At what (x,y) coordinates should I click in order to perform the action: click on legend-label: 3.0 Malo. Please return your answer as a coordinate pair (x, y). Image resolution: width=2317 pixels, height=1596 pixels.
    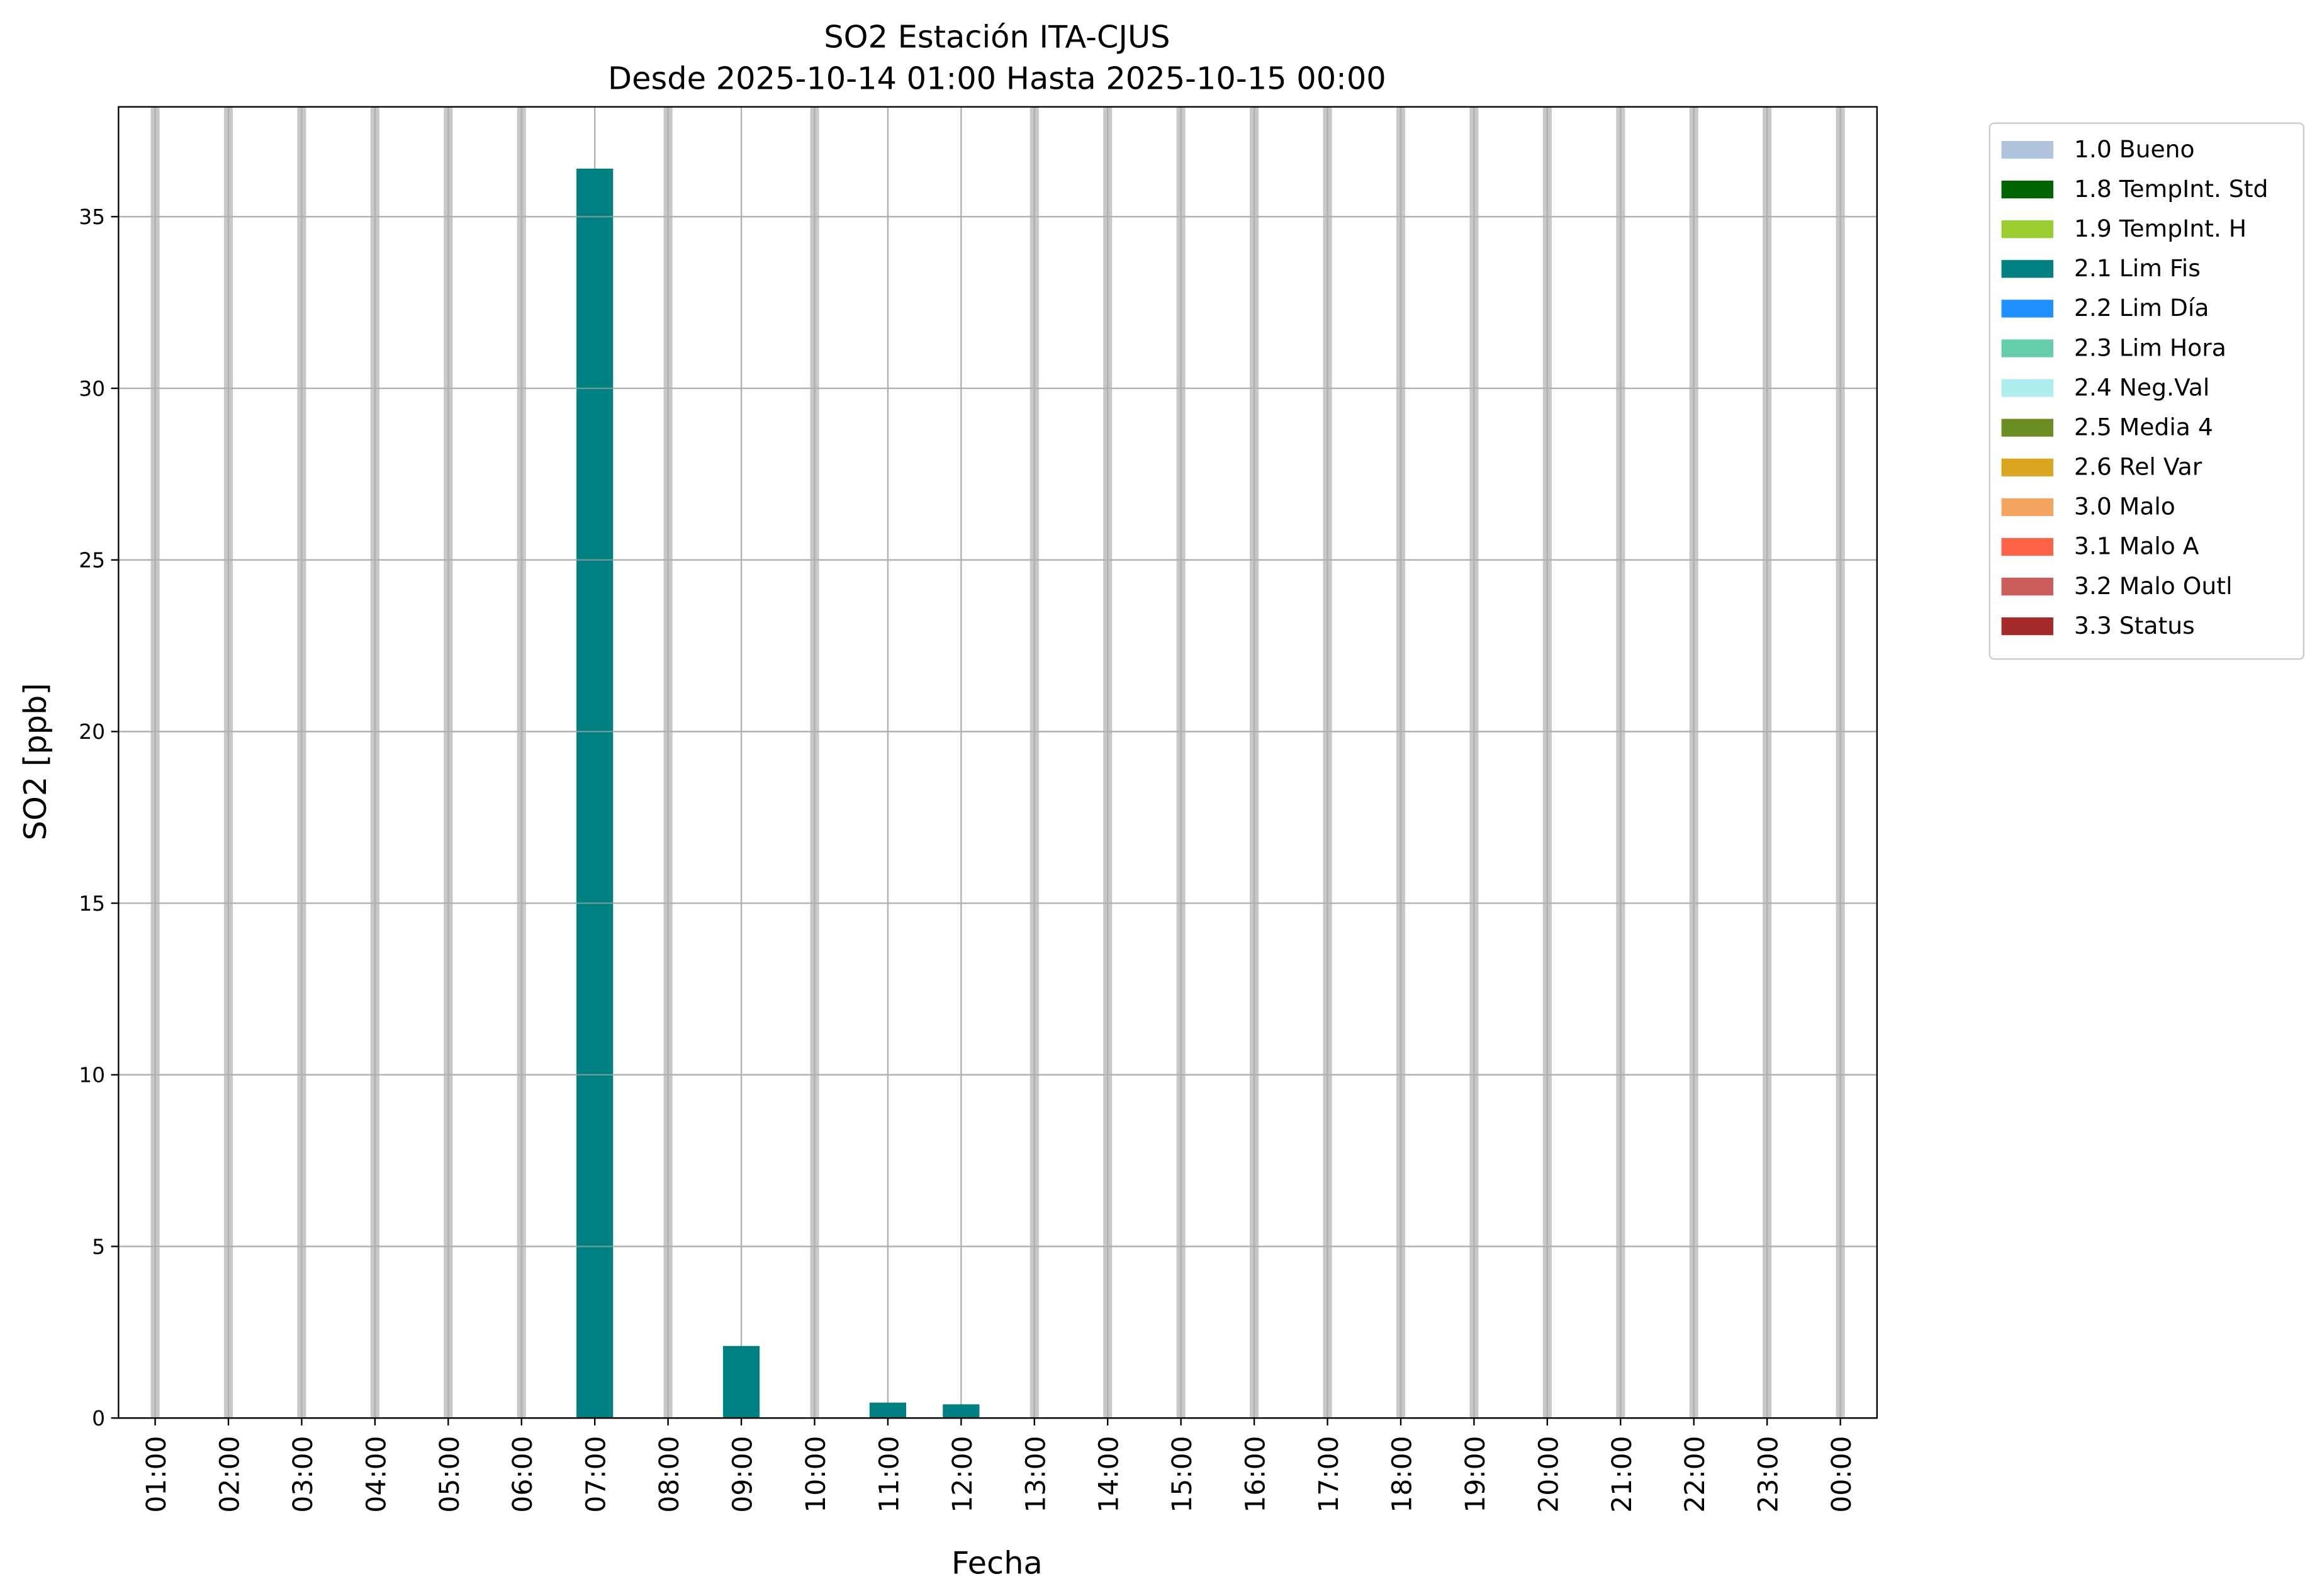
    Looking at the image, I should click on (2124, 506).